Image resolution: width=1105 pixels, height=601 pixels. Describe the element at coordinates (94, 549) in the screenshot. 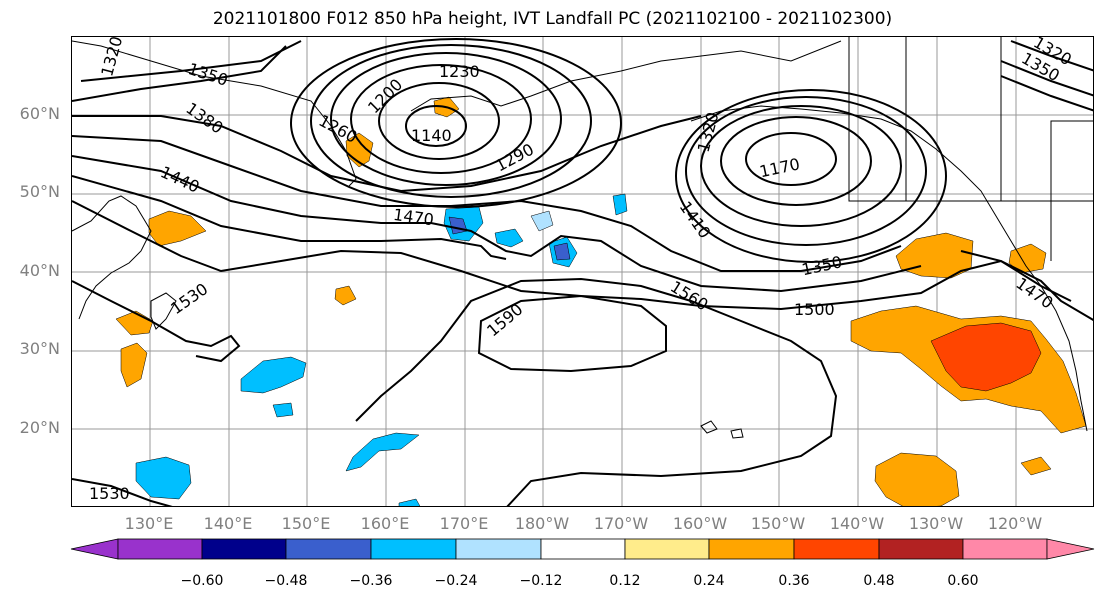

I see `colorbar-min-extension` at that location.